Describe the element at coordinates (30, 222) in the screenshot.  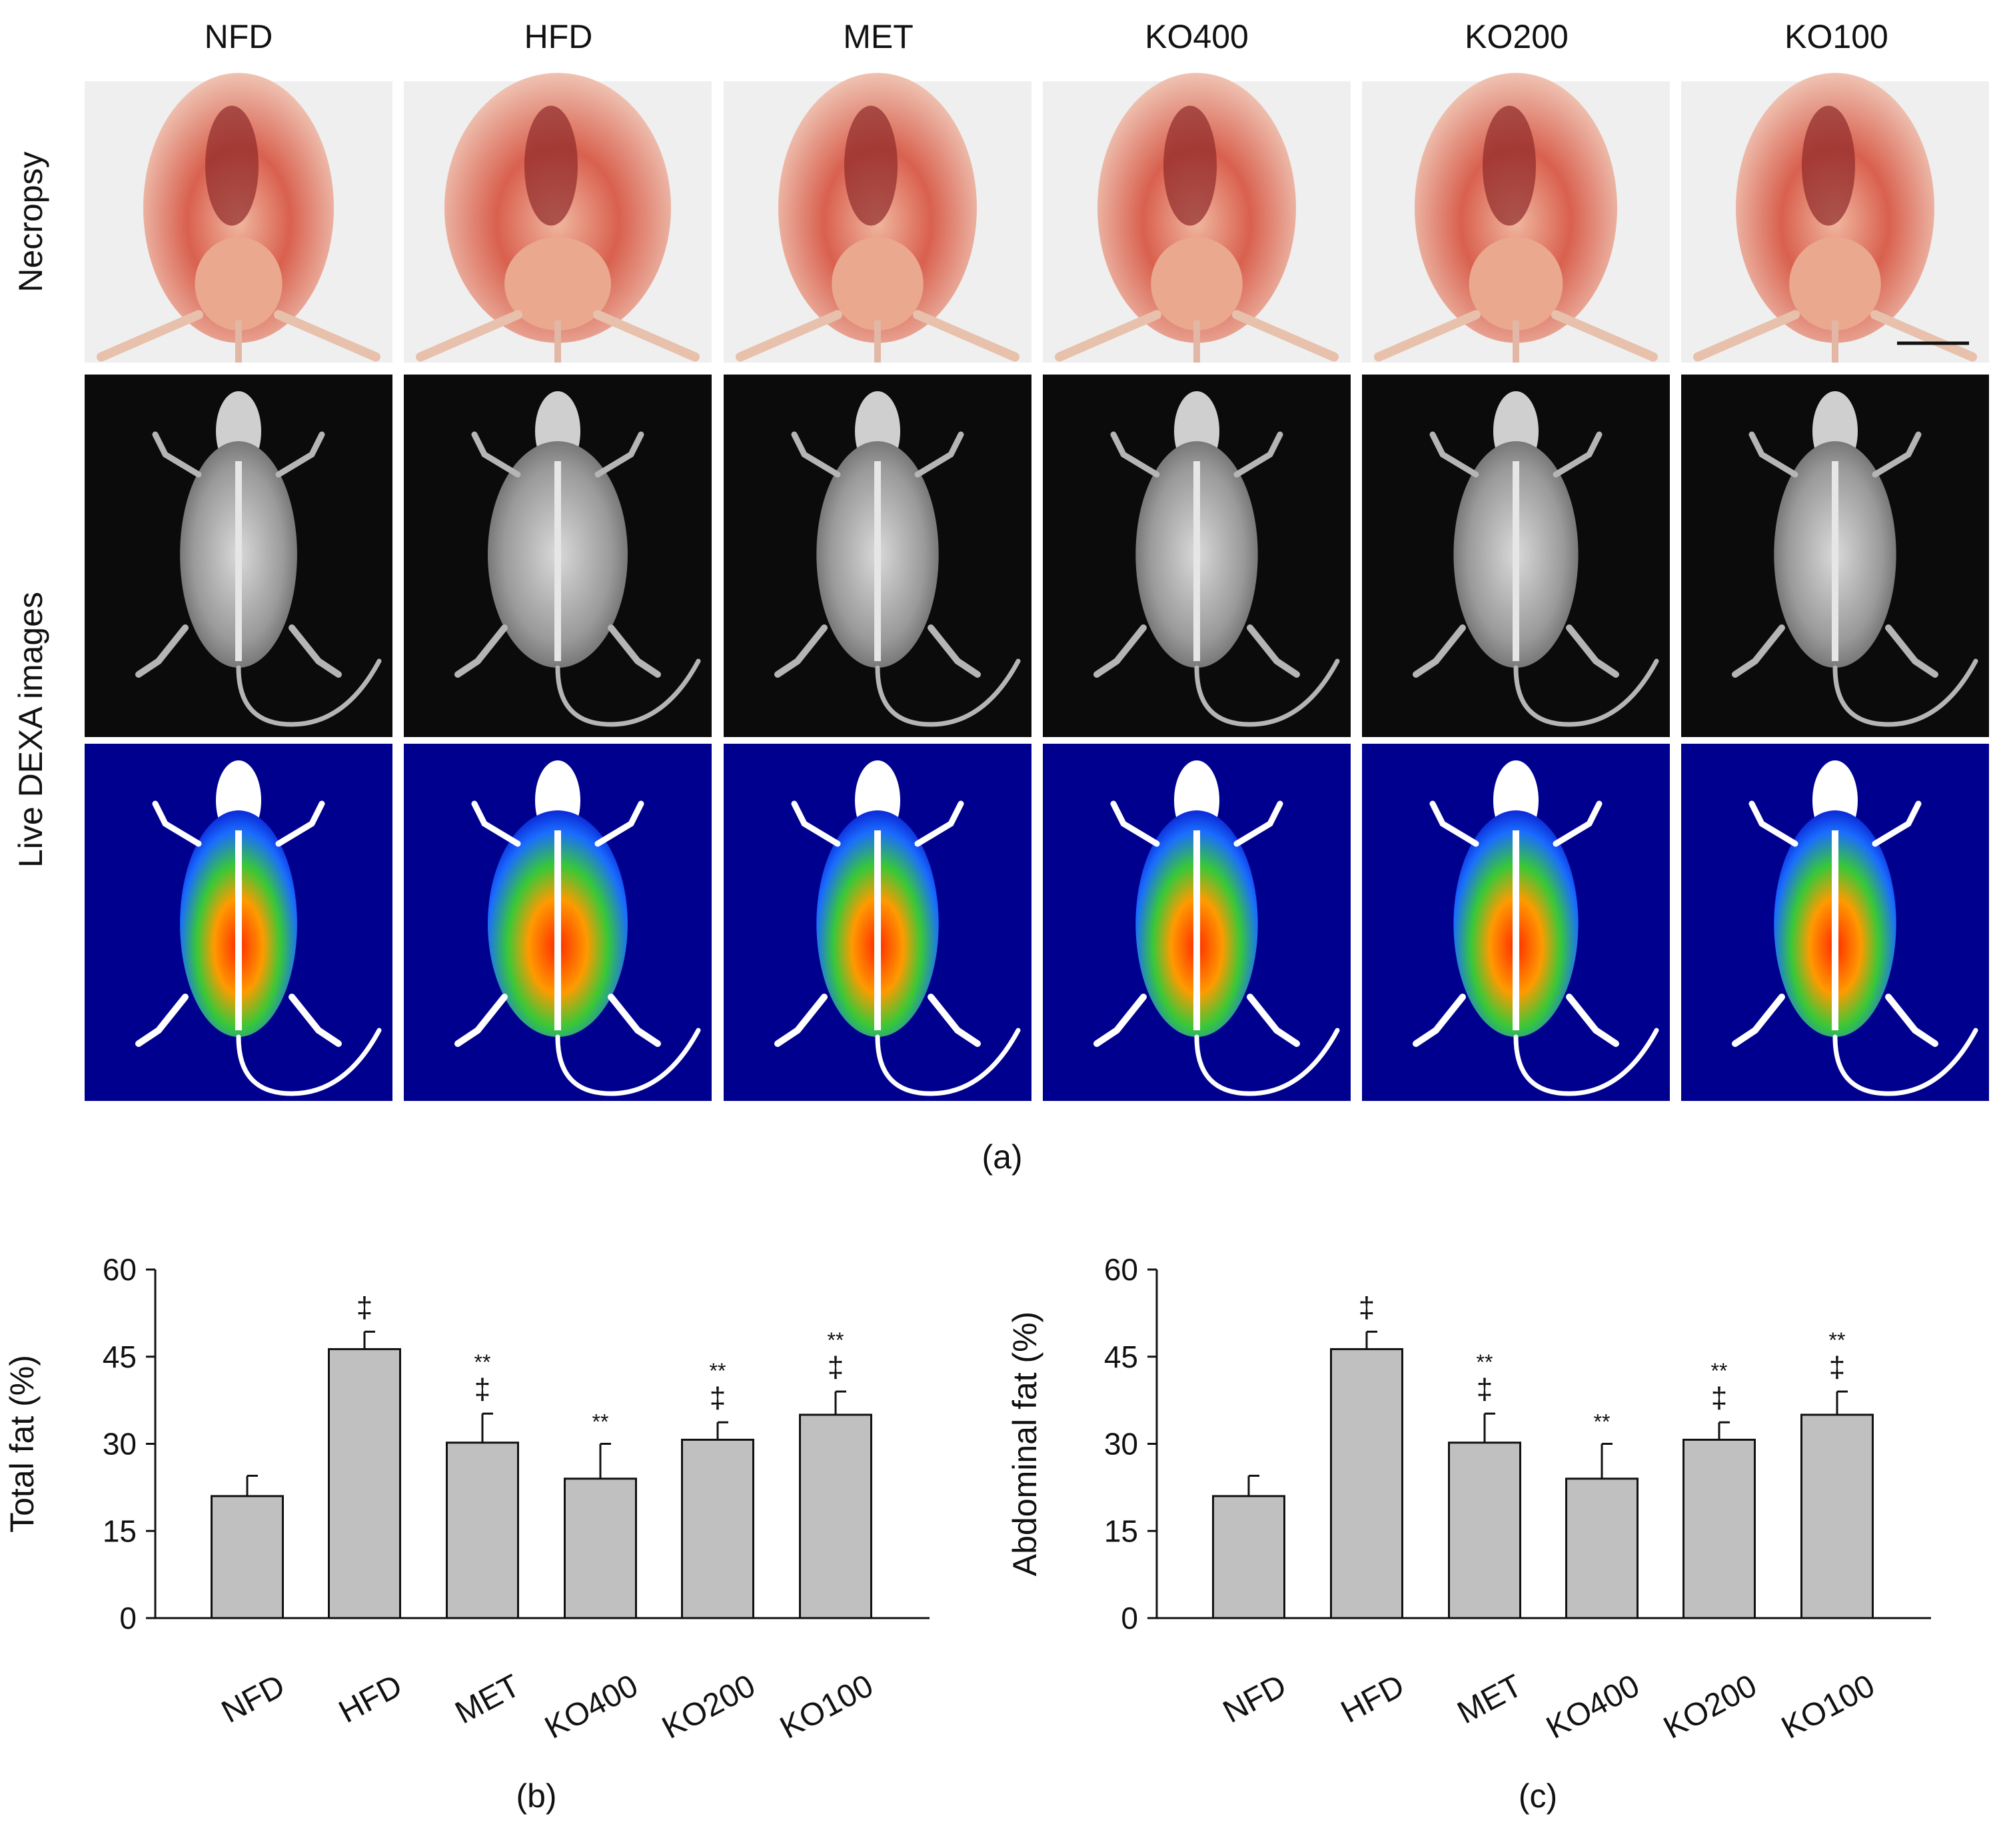
I see `row-label-necropsy: Necropsy` at that location.